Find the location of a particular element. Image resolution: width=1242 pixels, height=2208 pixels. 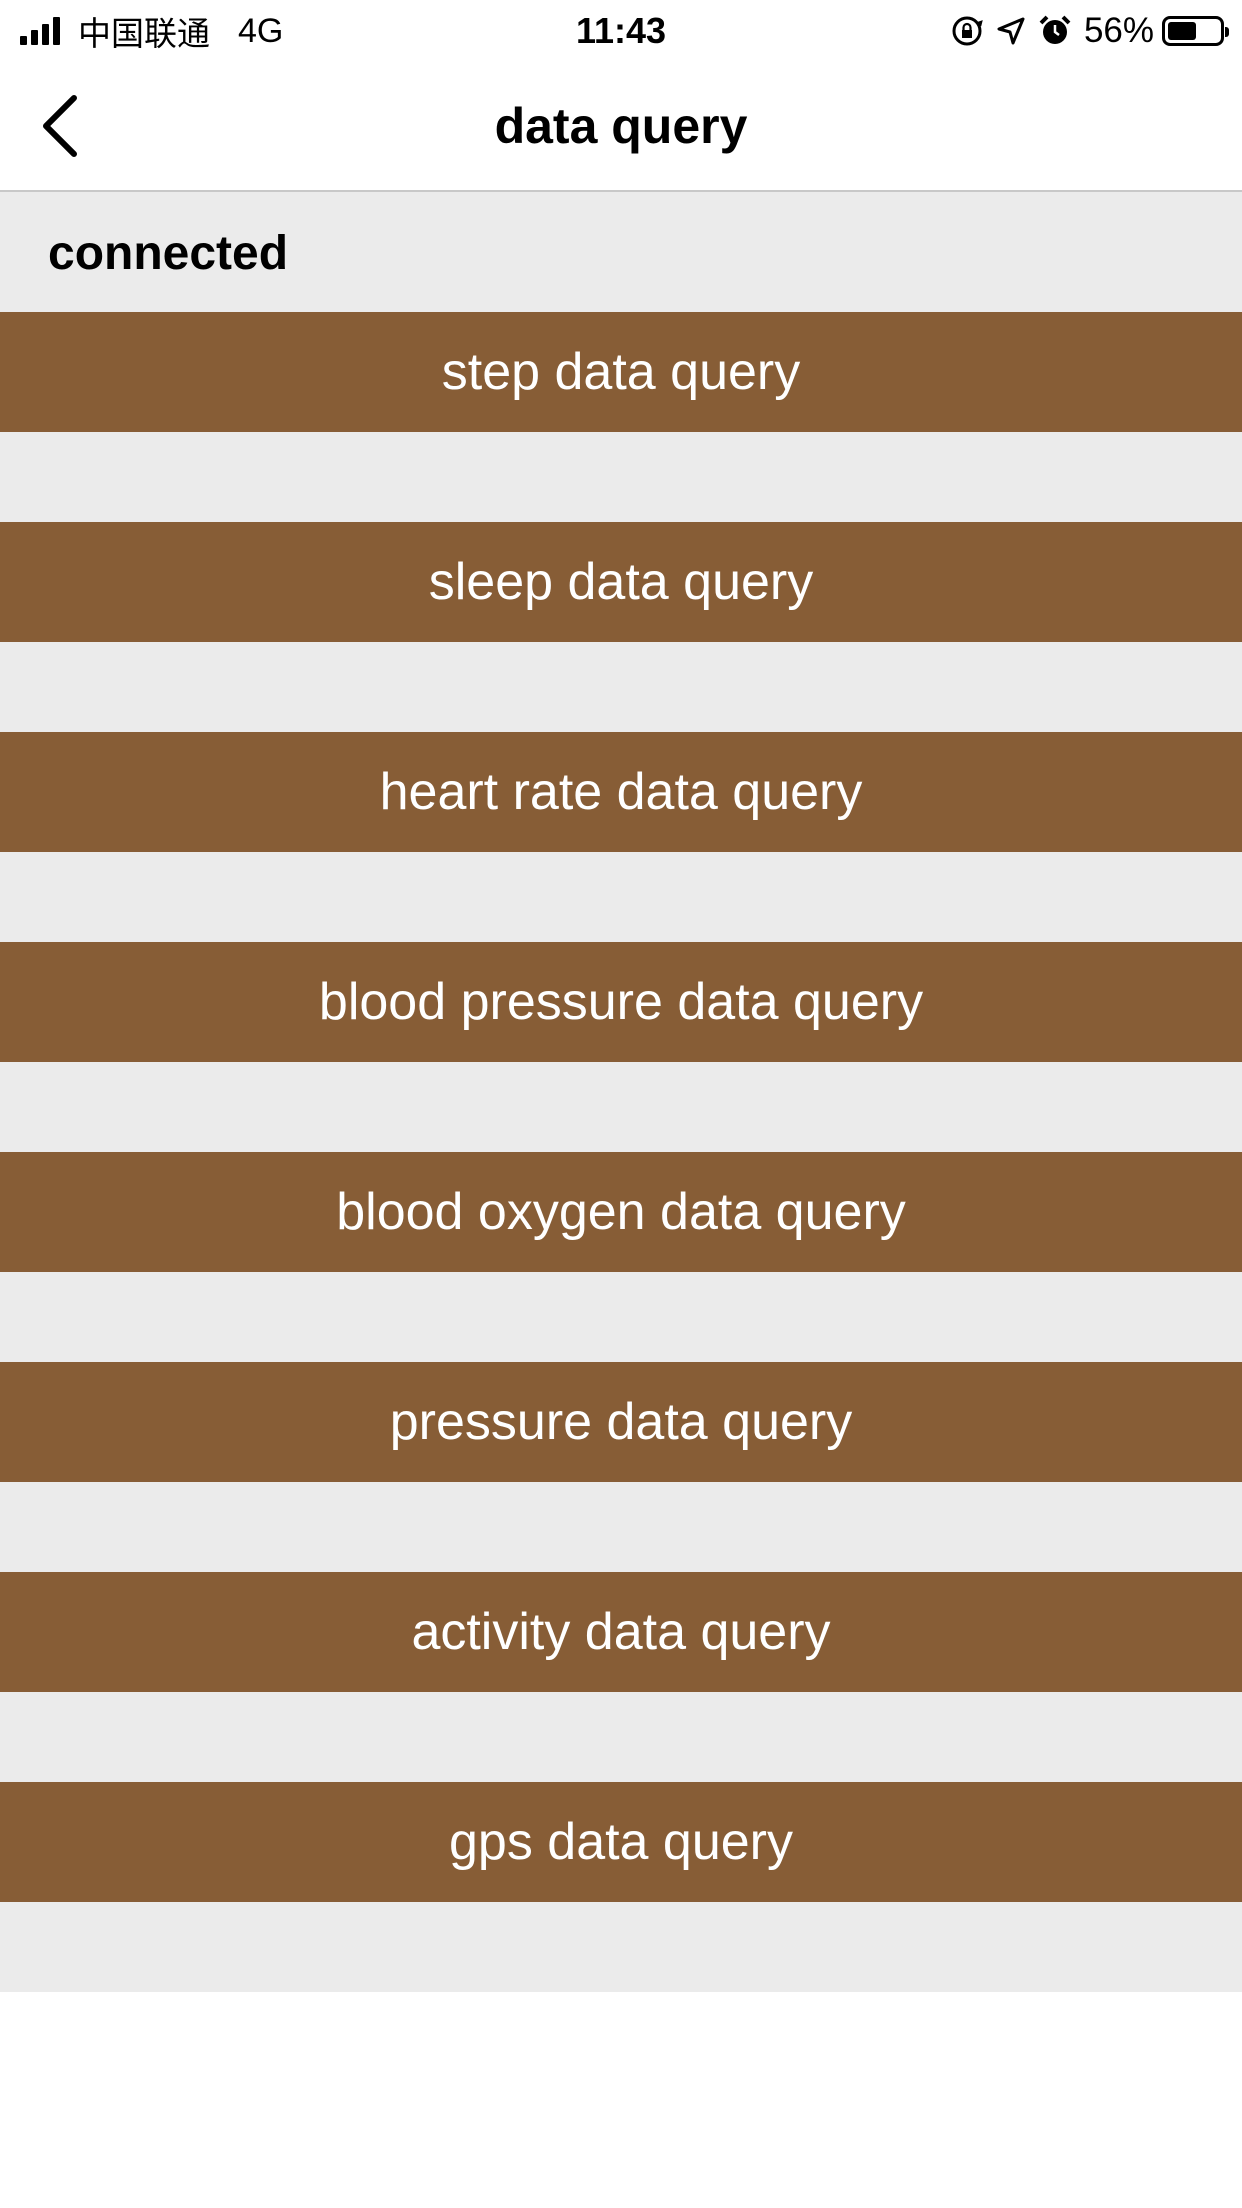

location-icon is located at coordinates (1011, 31).